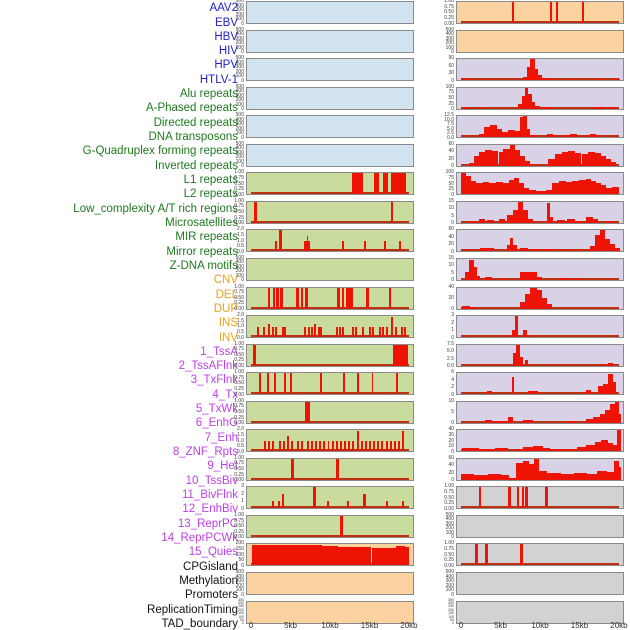  I want to click on y-axis-tick-label: 500, so click(449, 514).